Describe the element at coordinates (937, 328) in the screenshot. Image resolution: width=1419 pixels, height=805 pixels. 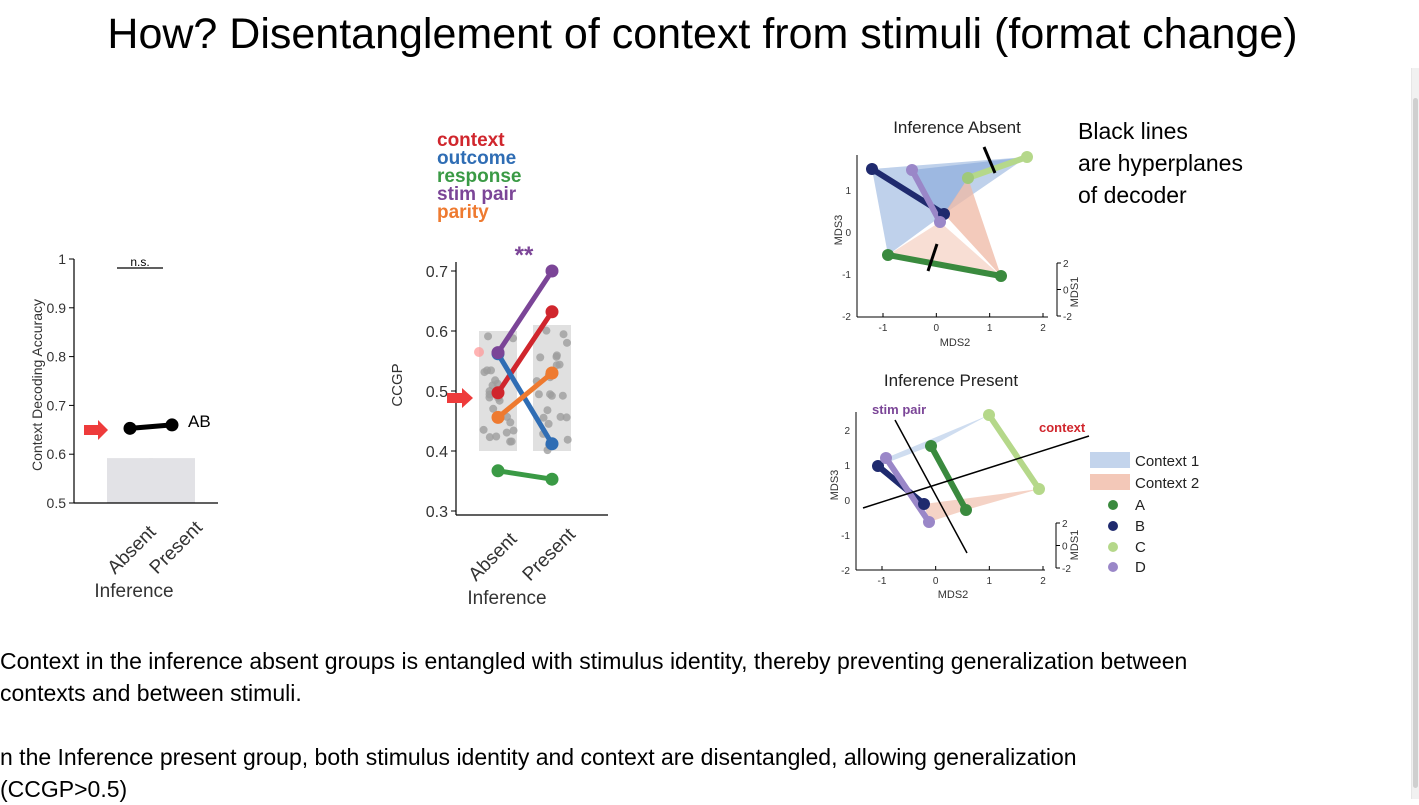
I see `x-tick-label: 0` at that location.